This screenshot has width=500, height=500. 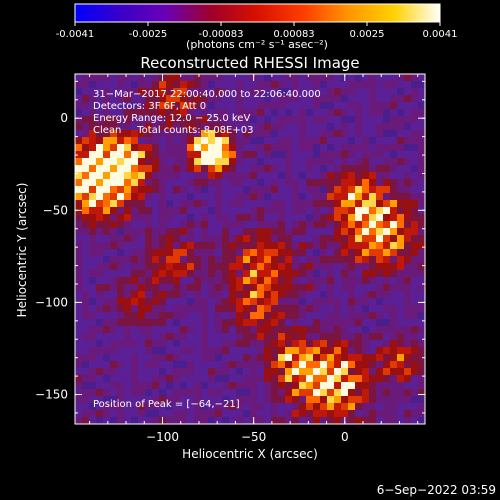 I want to click on x-tick-label: −100, so click(x=162, y=437).